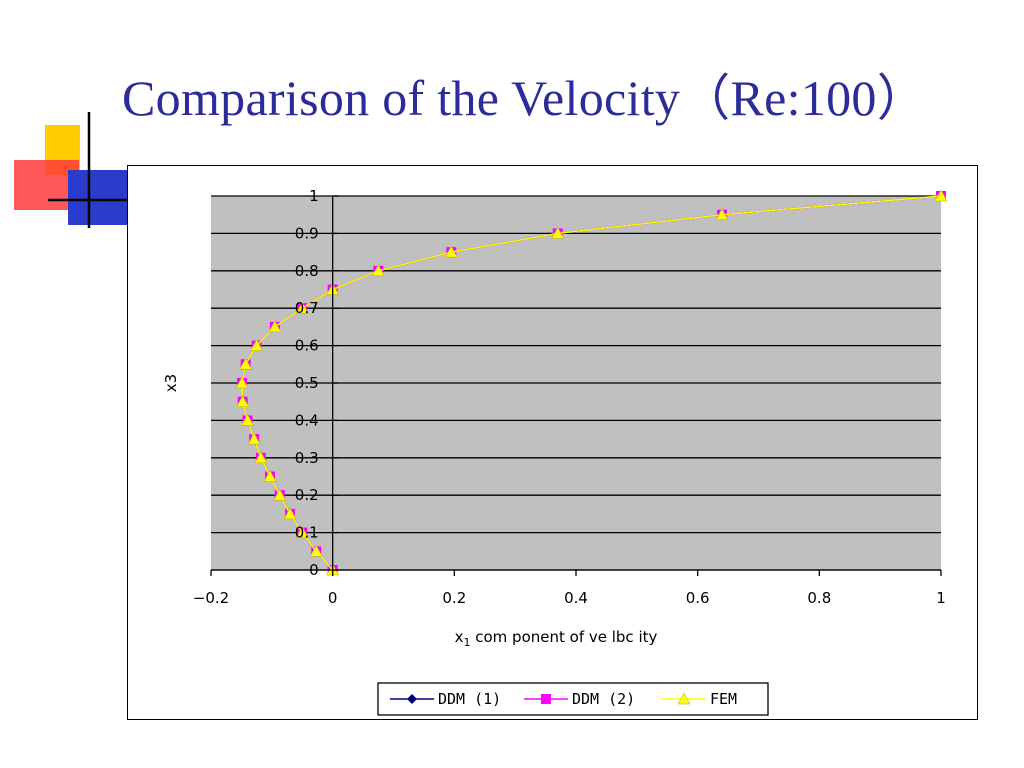 The width and height of the screenshot is (1024, 768). I want to click on x-tick-label-5: 0.8, so click(819, 598).